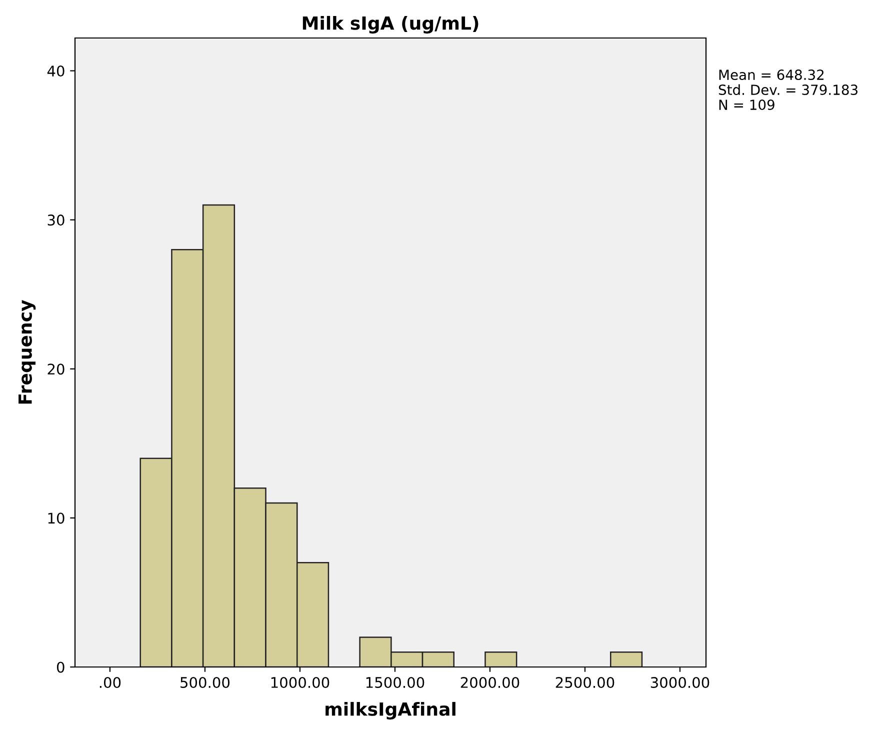 The width and height of the screenshot is (884, 742). I want to click on y-tick-label: 20, so click(56, 369).